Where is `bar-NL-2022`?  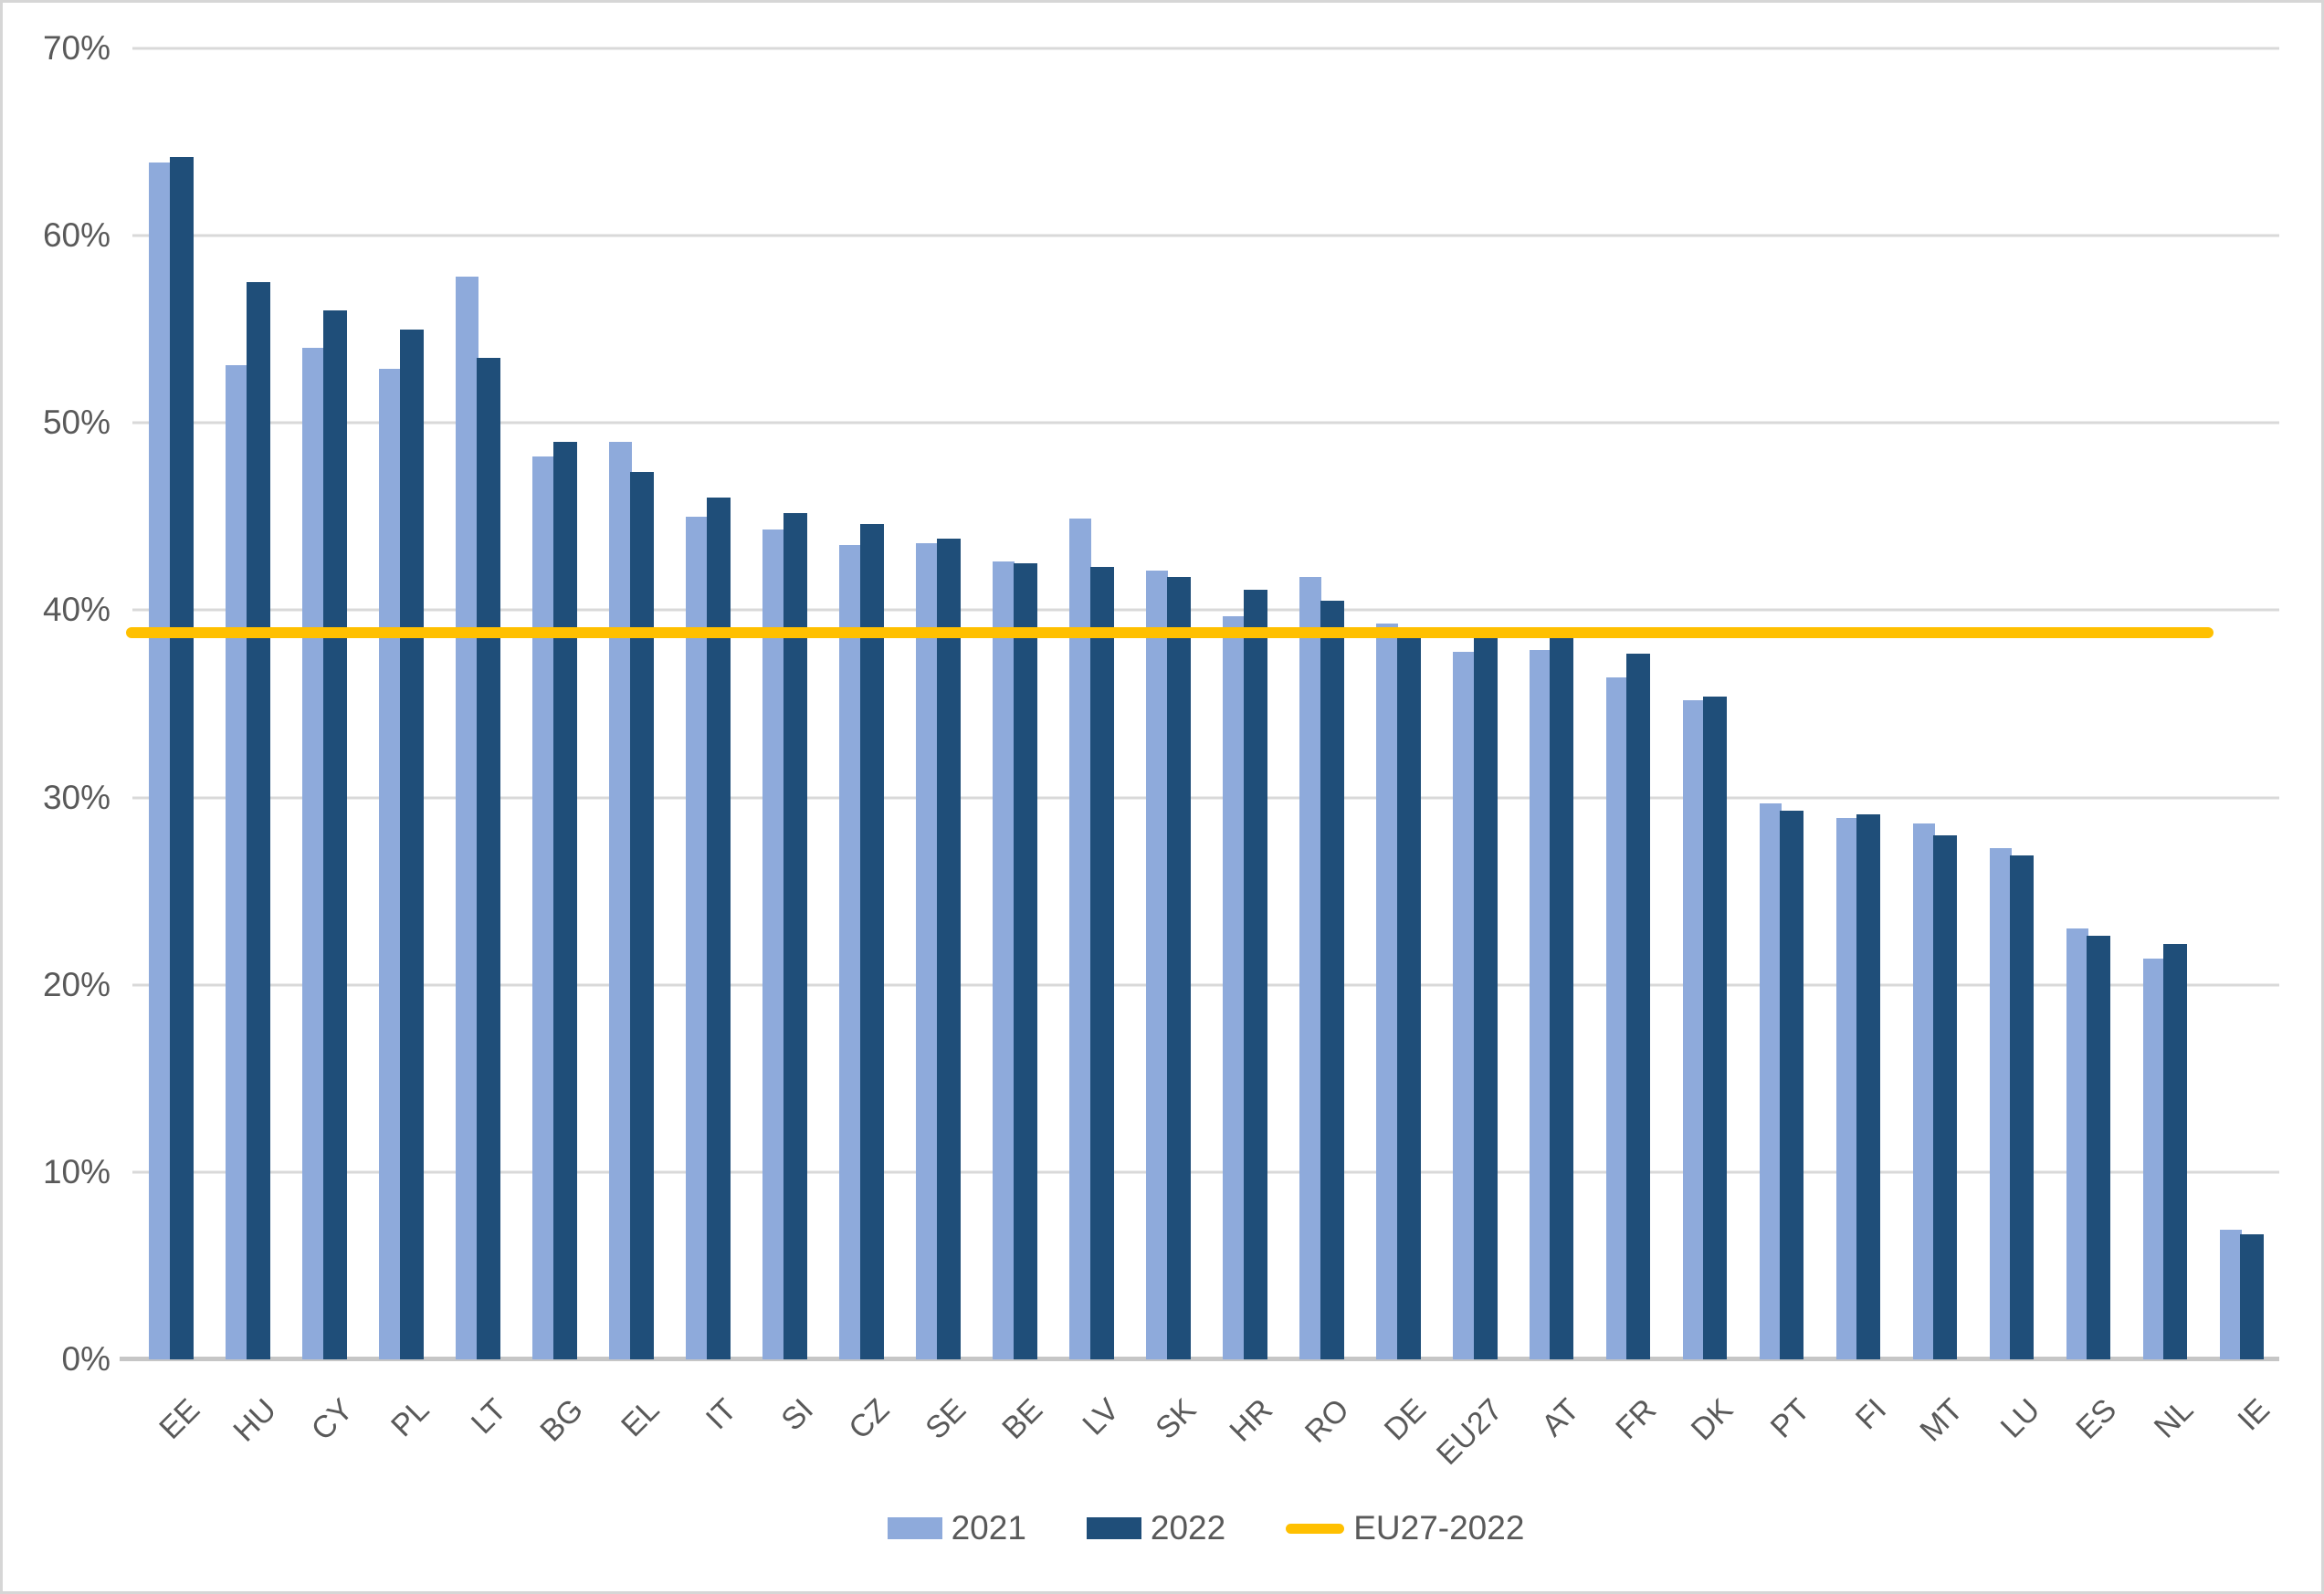
bar-NL-2022 is located at coordinates (2175, 1151).